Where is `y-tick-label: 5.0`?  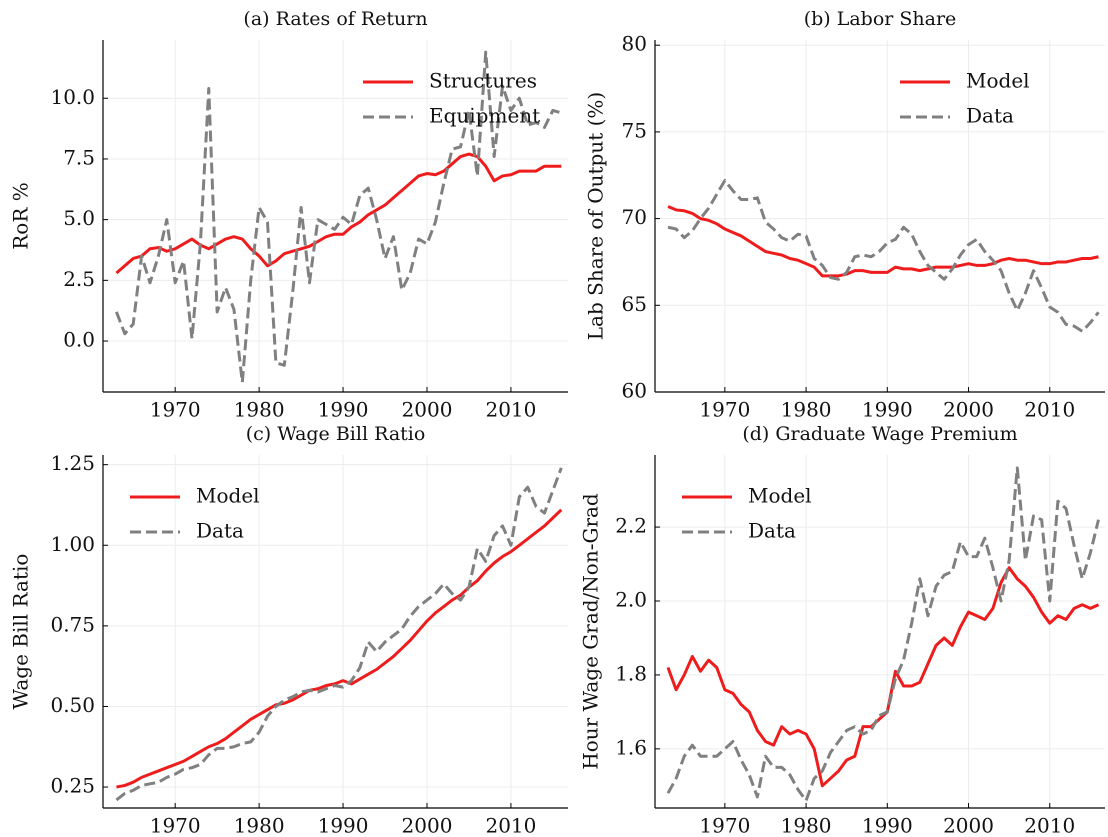
y-tick-label: 5.0 is located at coordinates (79, 218).